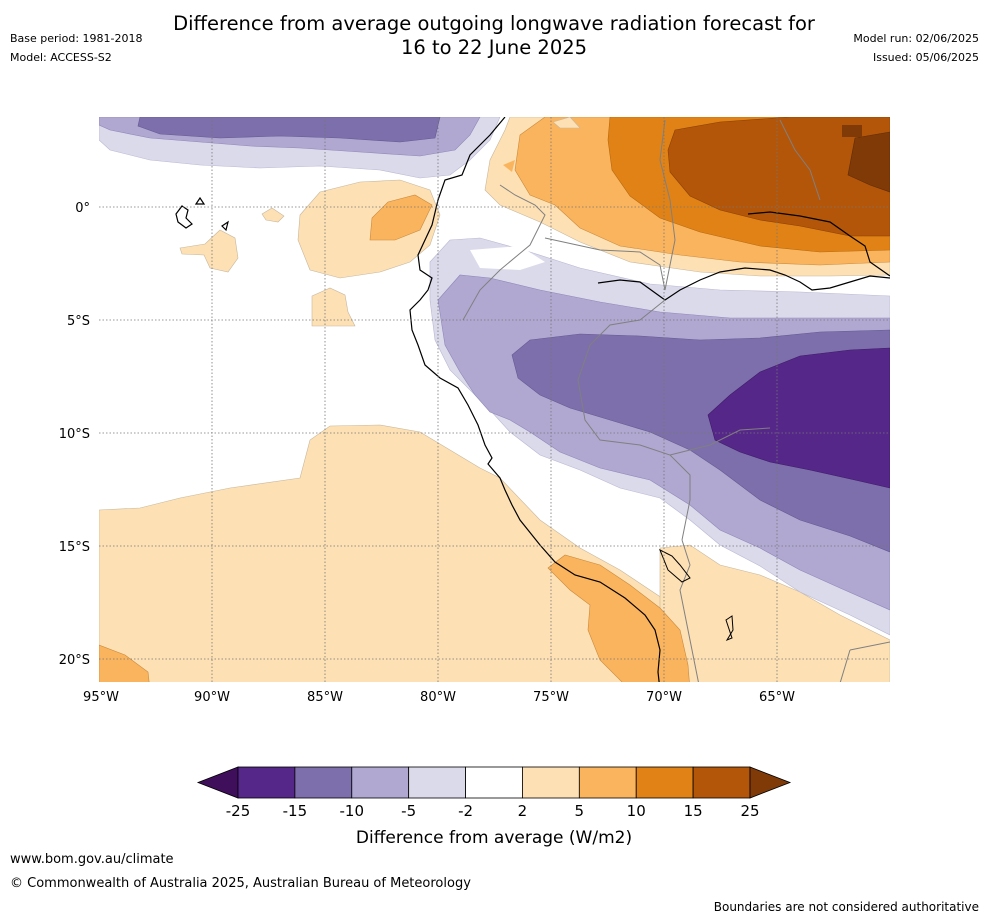 This screenshot has height=919, width=988. What do you see at coordinates (743, 284) in the screenshot?
I see `north-coast` at bounding box center [743, 284].